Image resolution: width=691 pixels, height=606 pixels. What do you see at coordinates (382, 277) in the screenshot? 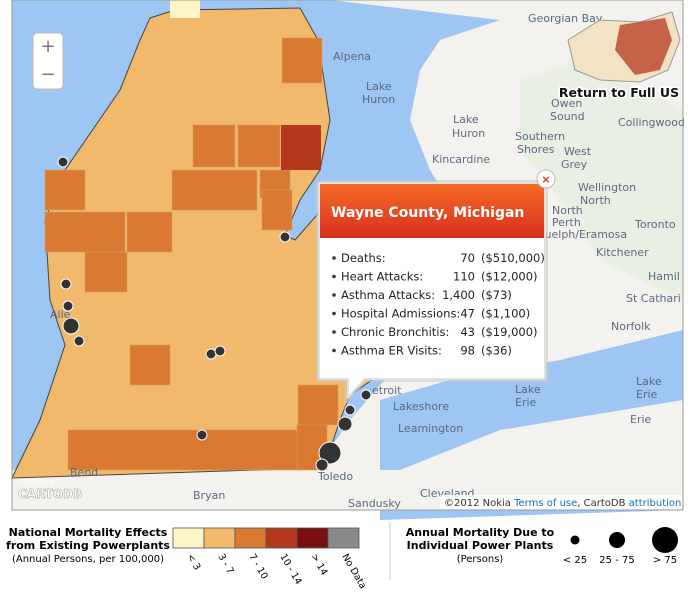
I see `row-label: Heart Attacks:` at bounding box center [382, 277].